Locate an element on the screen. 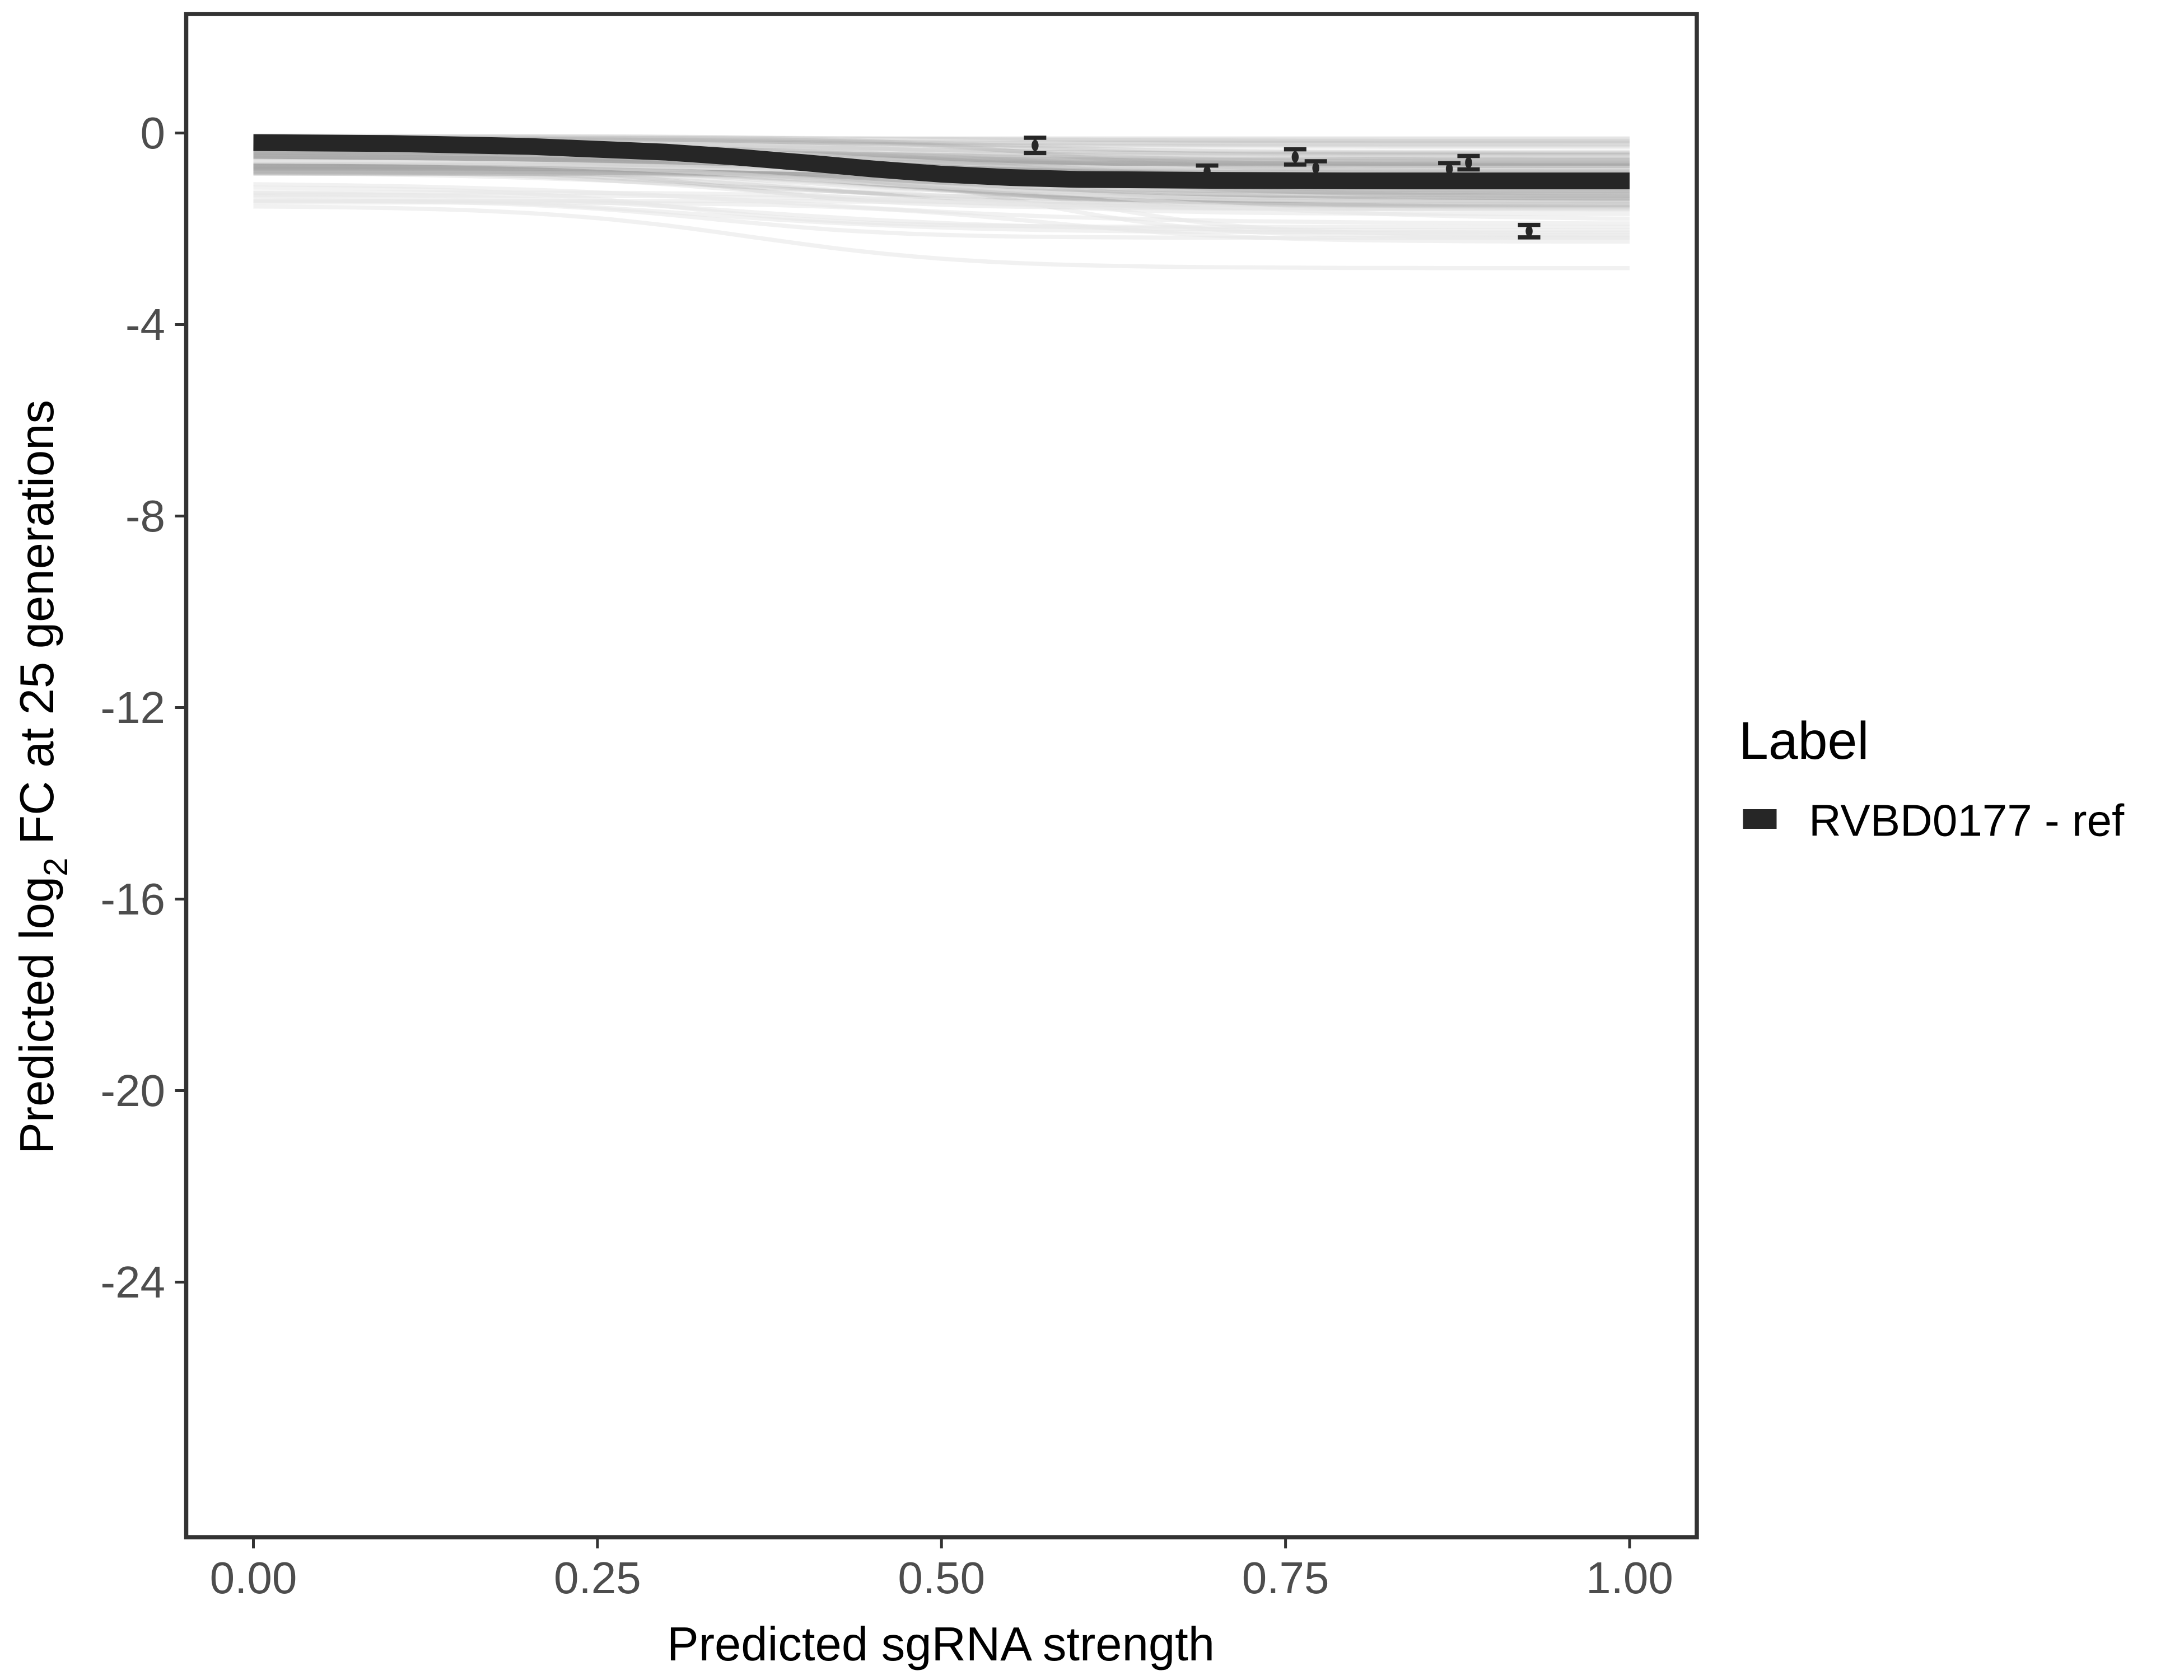  y-tick-label: -16 is located at coordinates (133, 899).